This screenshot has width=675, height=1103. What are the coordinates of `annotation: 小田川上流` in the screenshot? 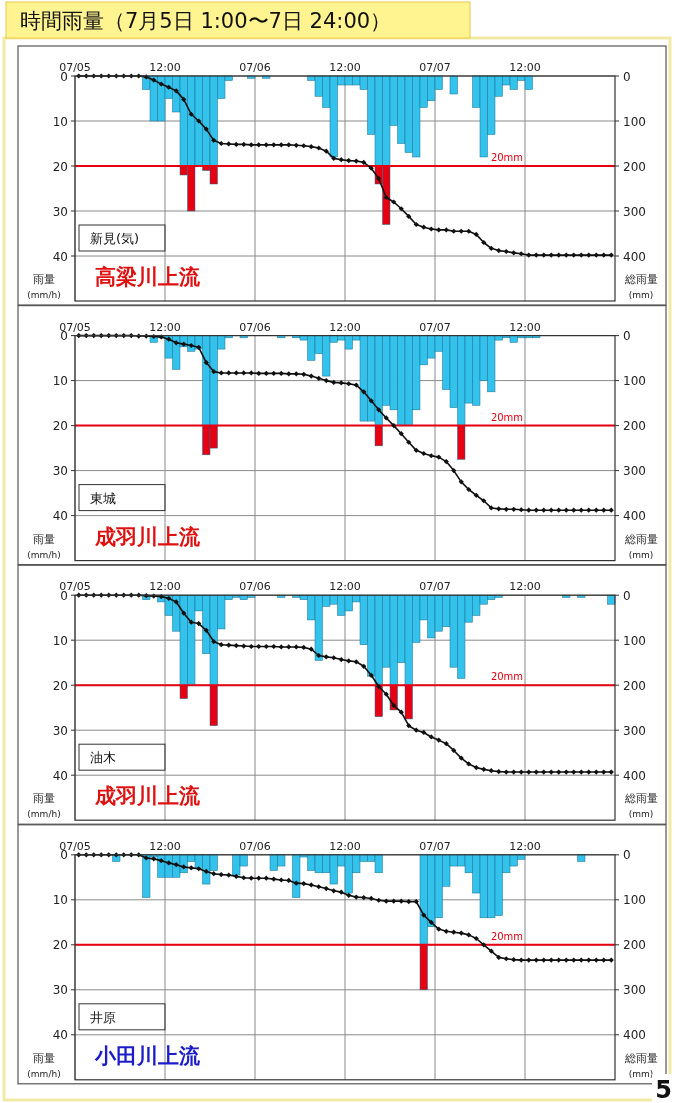 It's located at (147, 1055).